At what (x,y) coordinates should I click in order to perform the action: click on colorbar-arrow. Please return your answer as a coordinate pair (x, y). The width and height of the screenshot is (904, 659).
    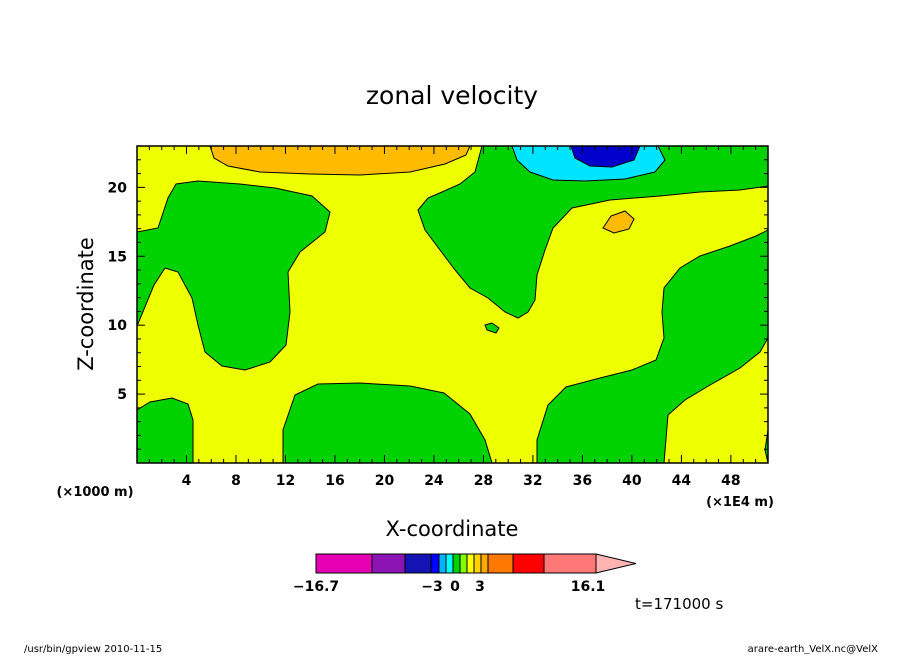
    Looking at the image, I should click on (616, 563).